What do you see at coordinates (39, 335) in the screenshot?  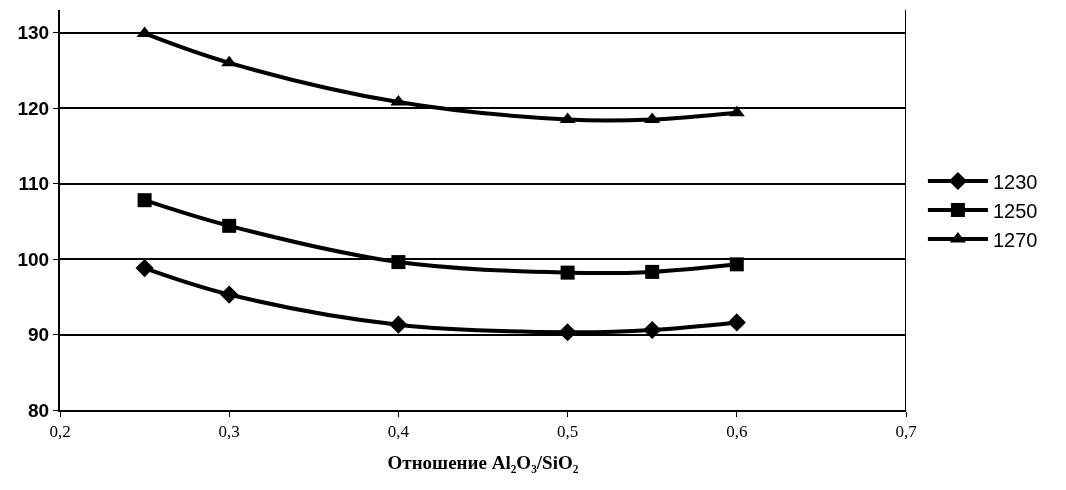 I see `y-tick-label: 90` at bounding box center [39, 335].